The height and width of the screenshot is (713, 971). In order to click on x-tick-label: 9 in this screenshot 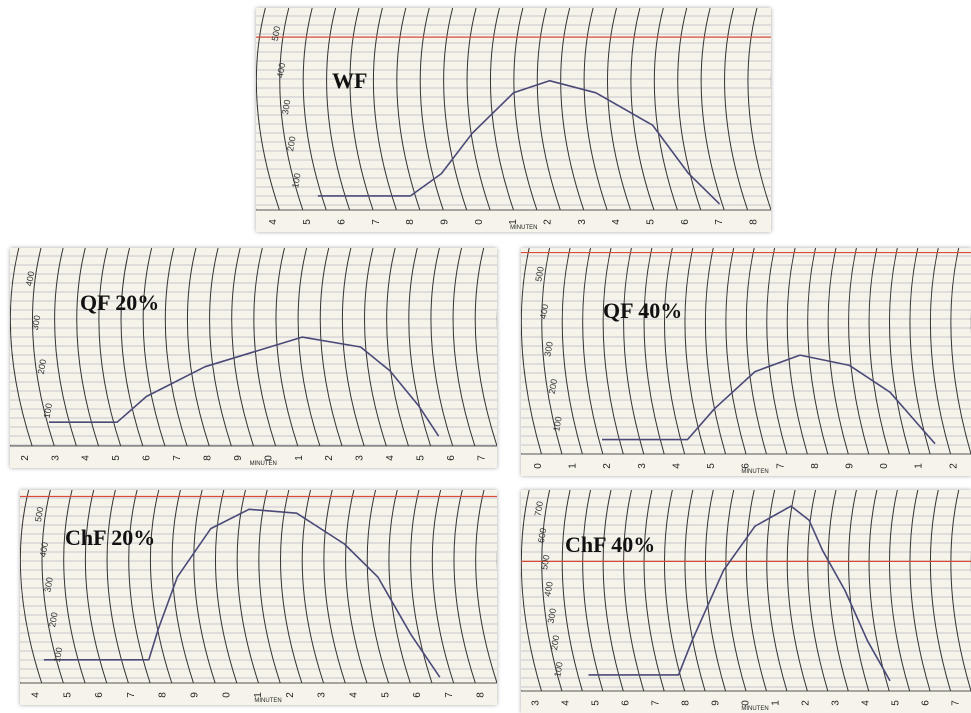, I will do `click(849, 466)`.